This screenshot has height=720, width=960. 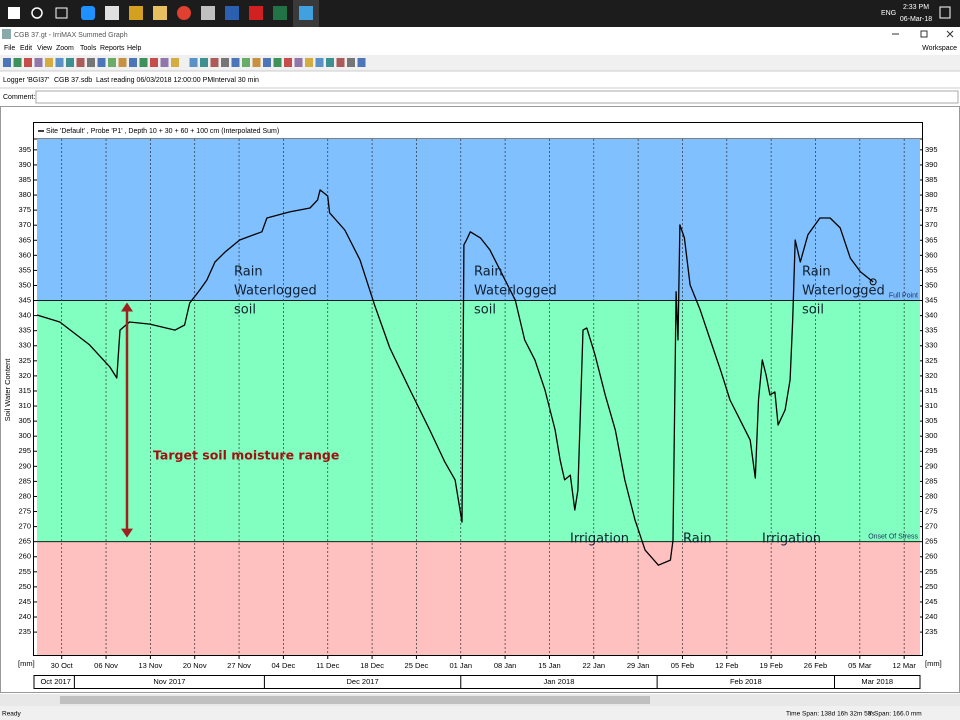 What do you see at coordinates (931, 300) in the screenshot?
I see `y-tick-label-right: 345` at bounding box center [931, 300].